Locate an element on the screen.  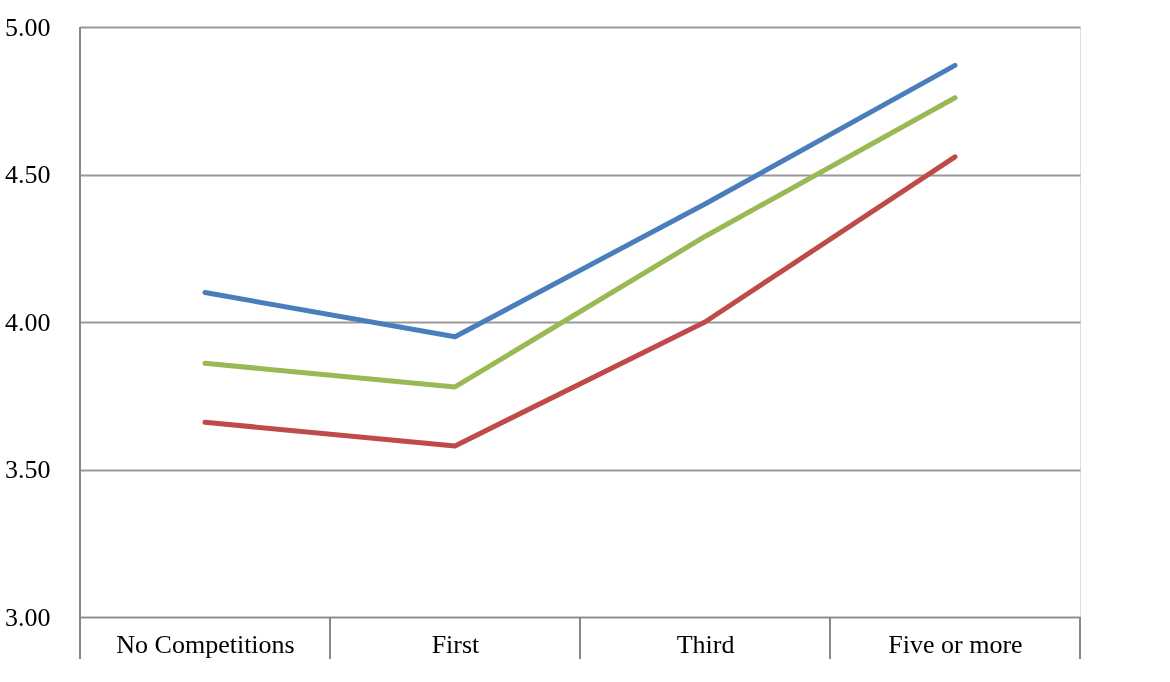
x-tick-label: Five or more is located at coordinates (955, 644).